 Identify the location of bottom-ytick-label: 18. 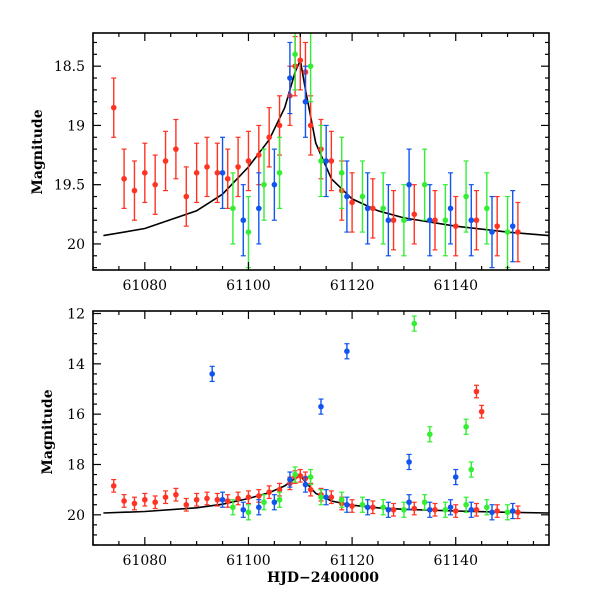
(76, 465).